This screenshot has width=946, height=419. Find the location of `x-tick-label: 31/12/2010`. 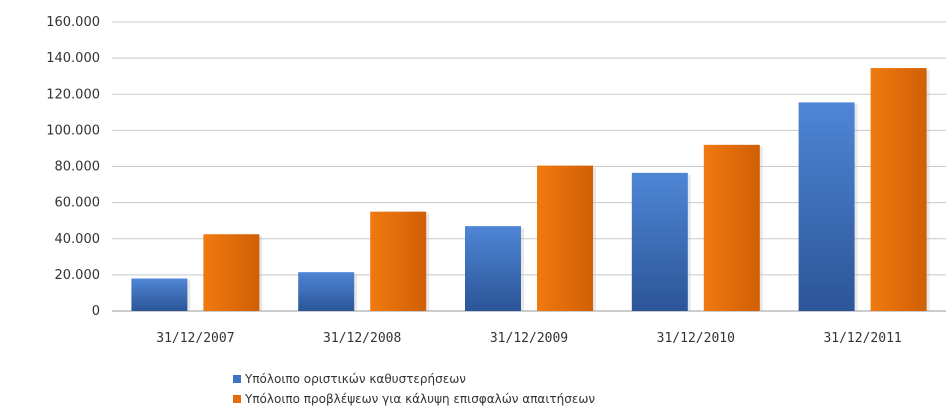

x-tick-label: 31/12/2010 is located at coordinates (696, 338).